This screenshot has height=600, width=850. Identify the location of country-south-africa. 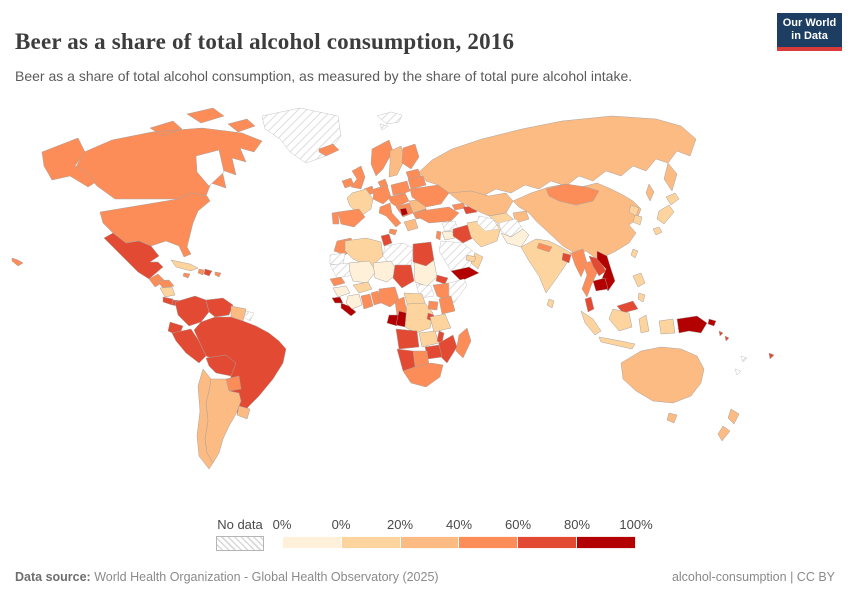
(423, 375).